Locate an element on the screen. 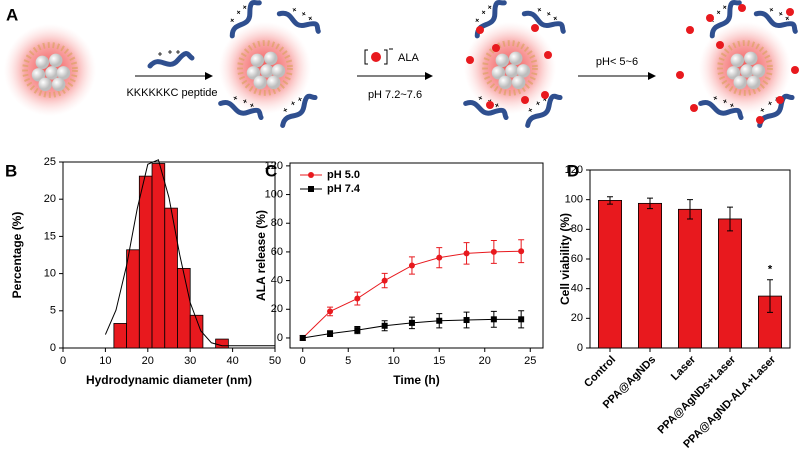 The height and width of the screenshot is (466, 800). nanoparticle is located at coordinates (50, 70).